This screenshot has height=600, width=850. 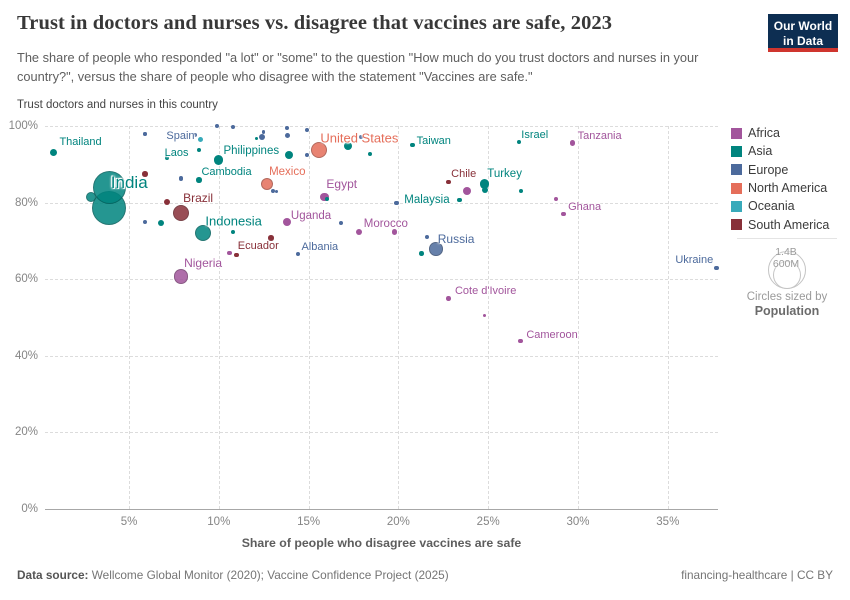 I want to click on legend-item-europe: Europe, so click(x=788, y=170).